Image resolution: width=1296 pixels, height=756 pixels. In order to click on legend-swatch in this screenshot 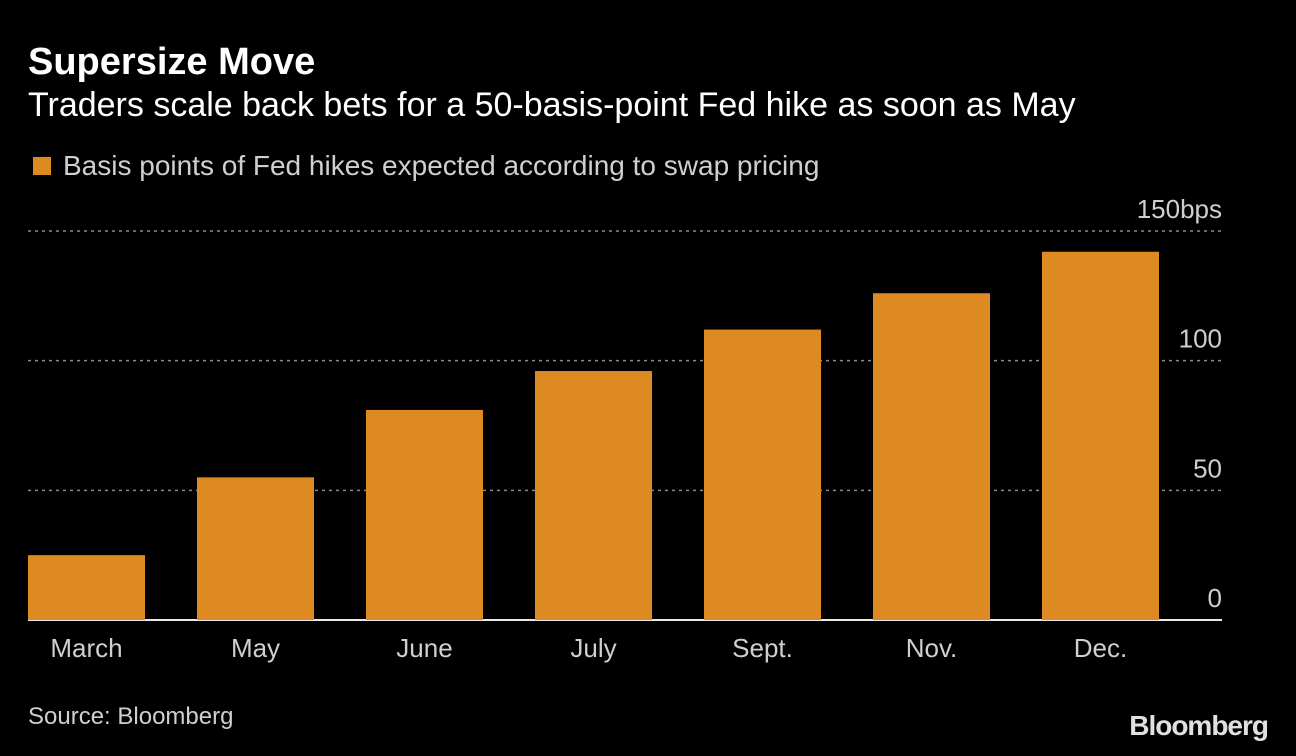, I will do `click(42, 166)`.